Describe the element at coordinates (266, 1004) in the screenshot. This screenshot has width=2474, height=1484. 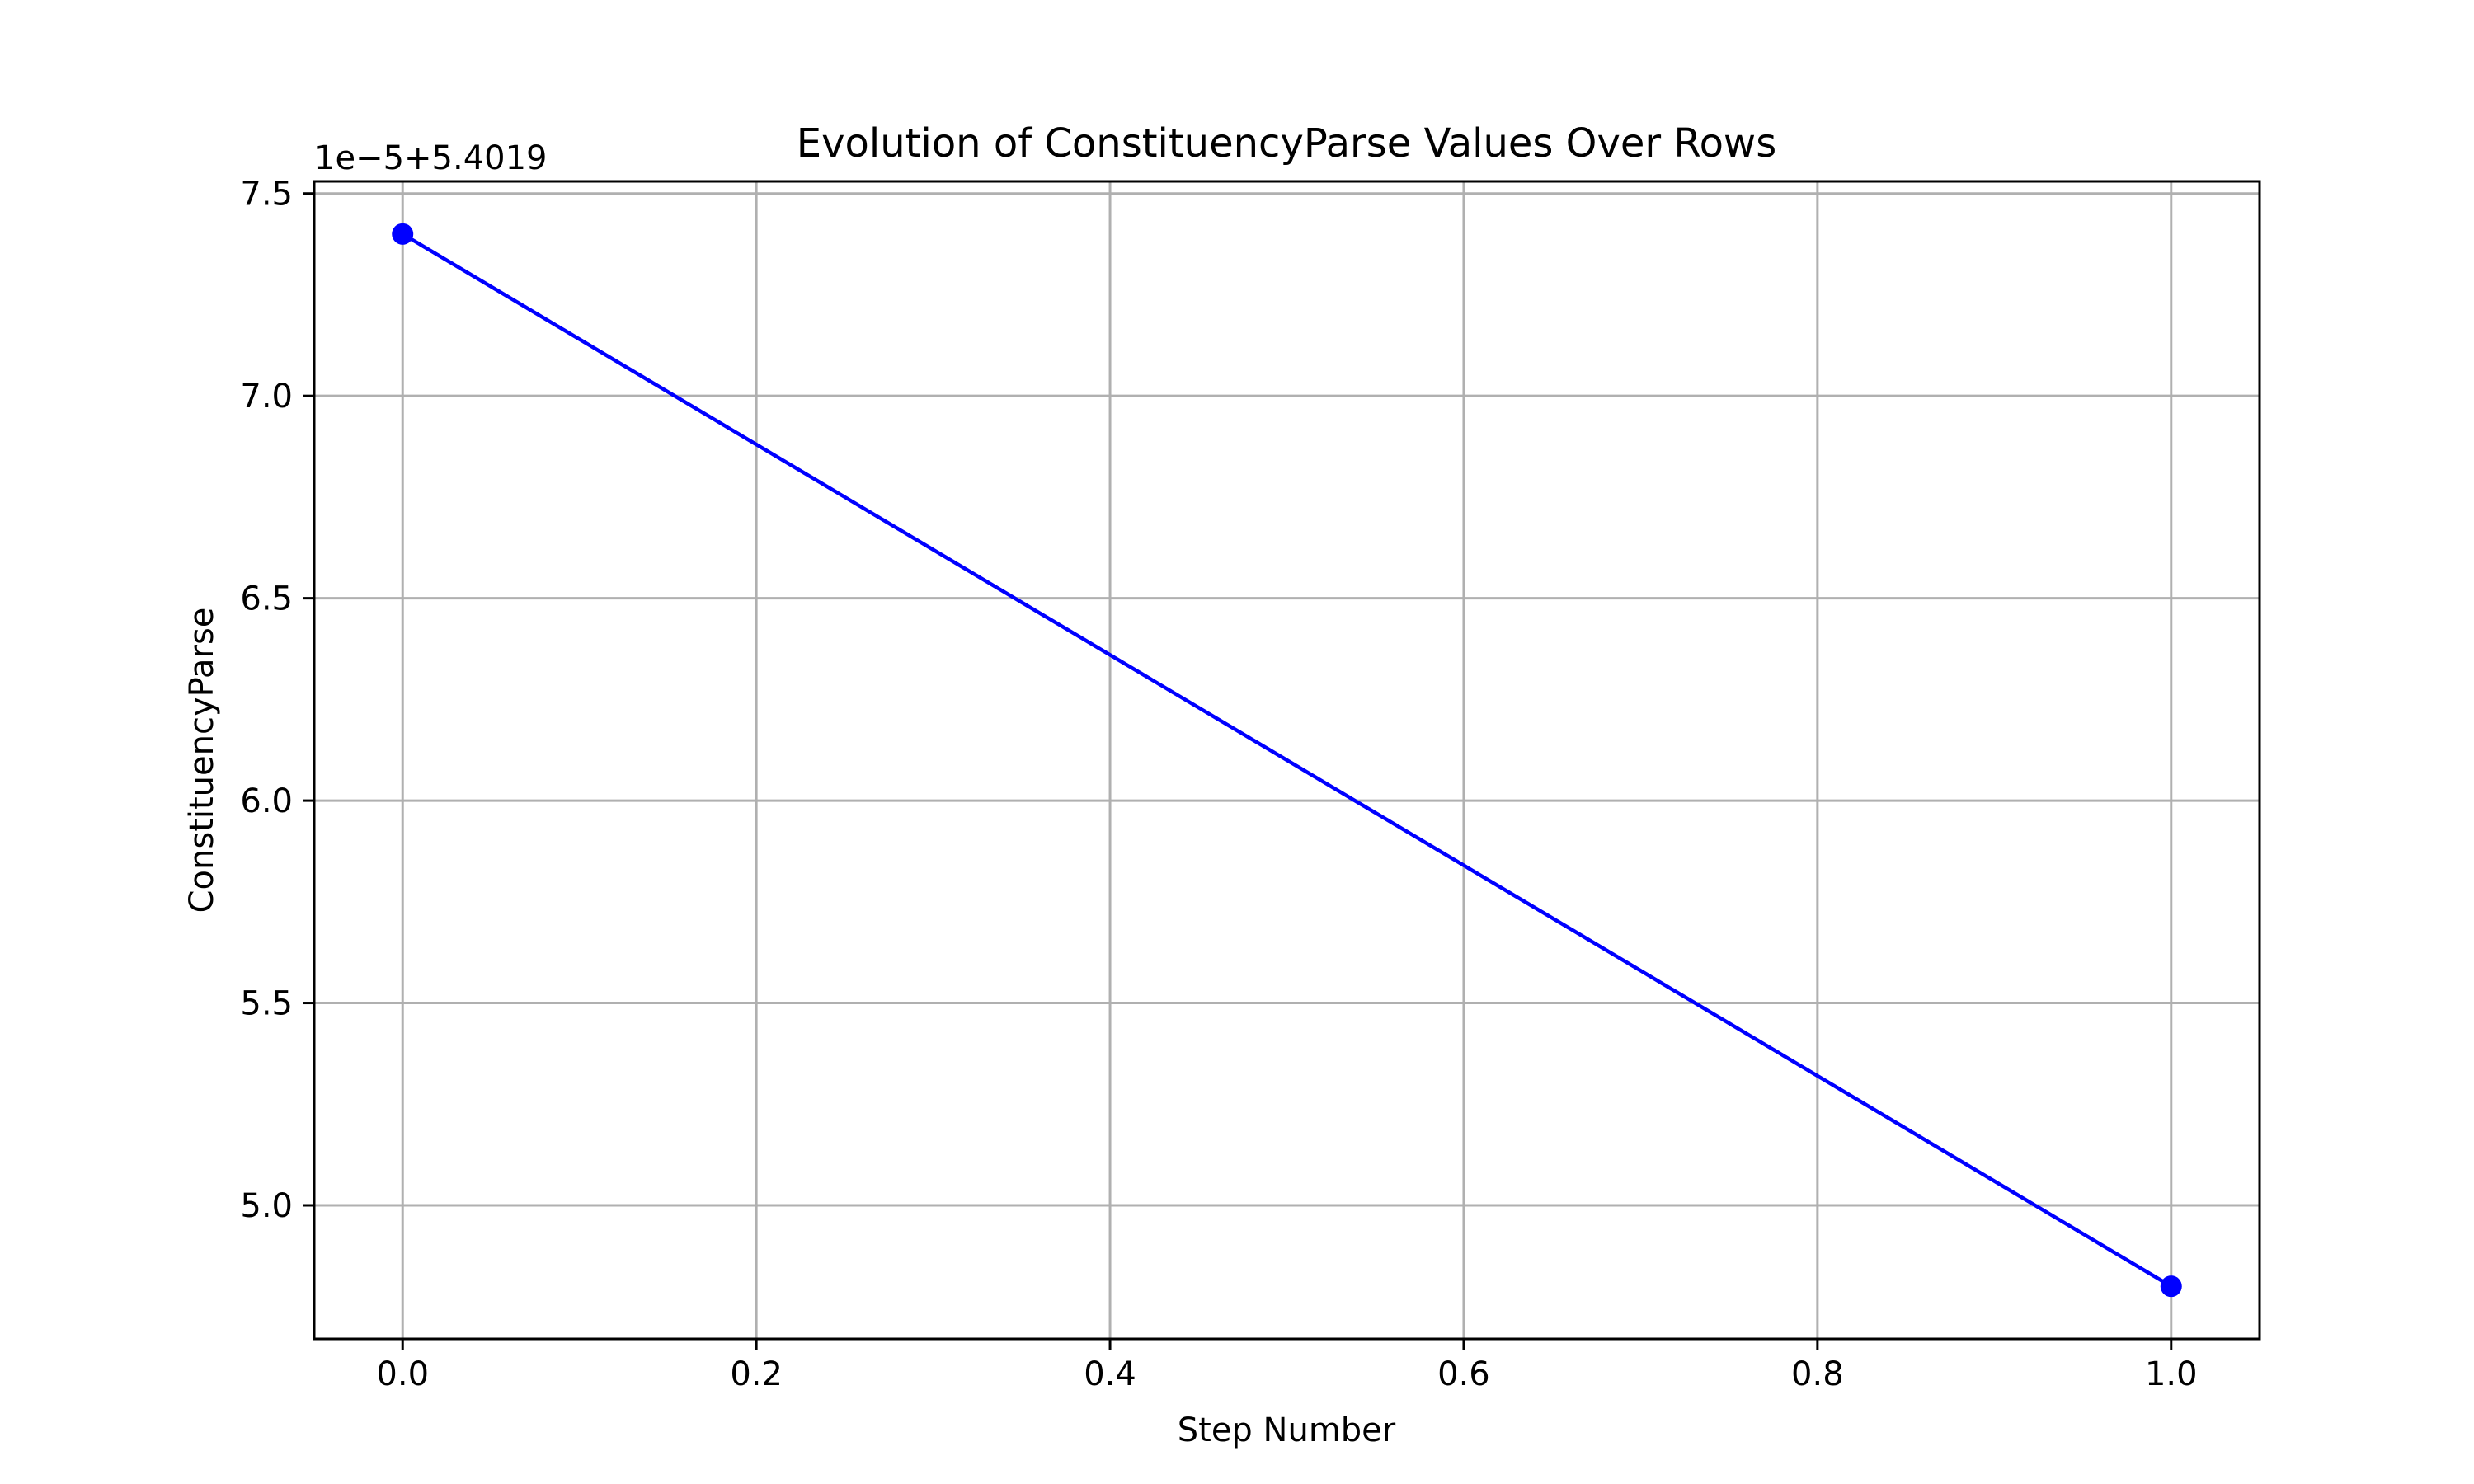
I see `y-tick-label: 5.5` at that location.